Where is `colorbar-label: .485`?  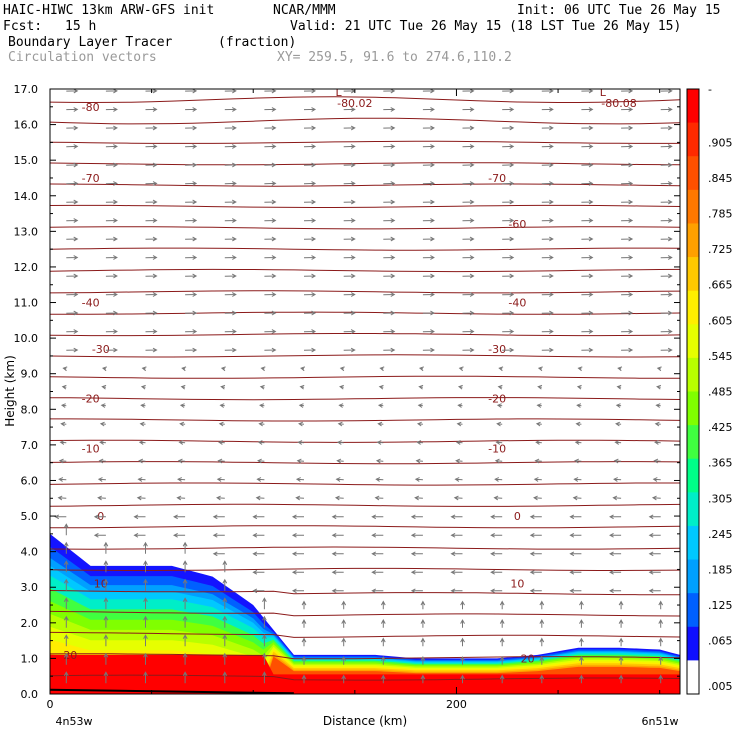 colorbar-label: .485 is located at coordinates (720, 392).